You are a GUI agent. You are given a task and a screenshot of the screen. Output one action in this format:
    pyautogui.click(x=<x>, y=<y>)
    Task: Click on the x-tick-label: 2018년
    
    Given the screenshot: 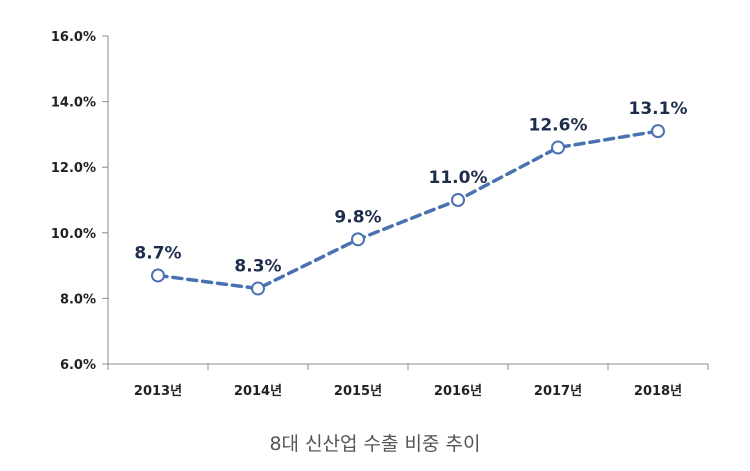 What is the action you would take?
    pyautogui.click(x=658, y=391)
    